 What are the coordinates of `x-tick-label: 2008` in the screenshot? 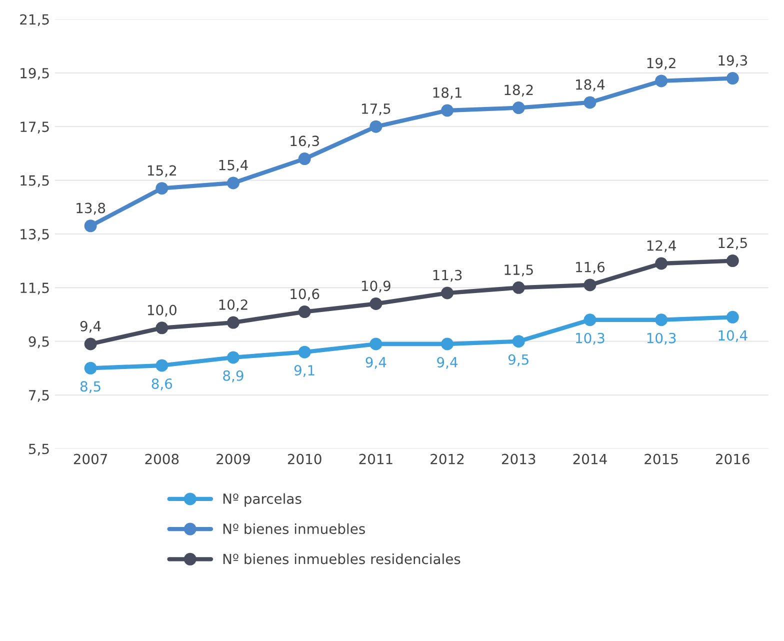 It's located at (162, 459).